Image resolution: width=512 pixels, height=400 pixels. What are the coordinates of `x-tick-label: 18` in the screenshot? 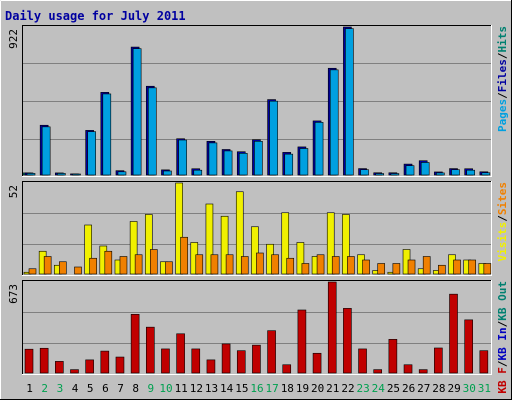 It's located at (287, 388).